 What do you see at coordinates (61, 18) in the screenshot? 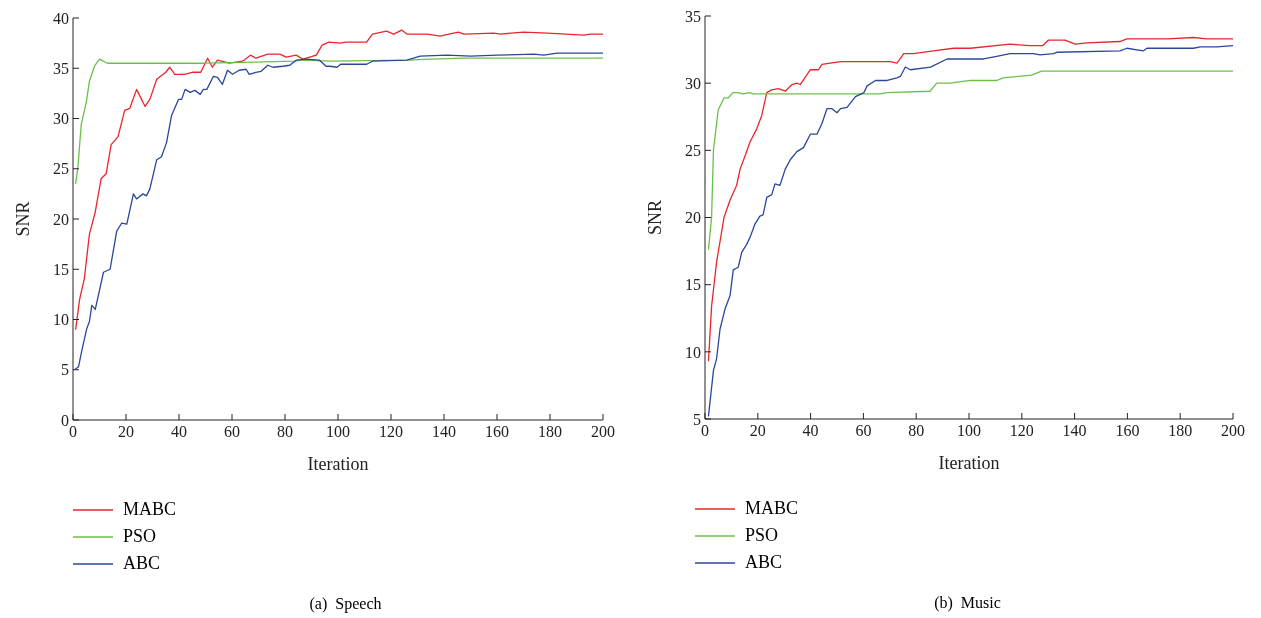
I see `y-tick-label: 40` at bounding box center [61, 18].